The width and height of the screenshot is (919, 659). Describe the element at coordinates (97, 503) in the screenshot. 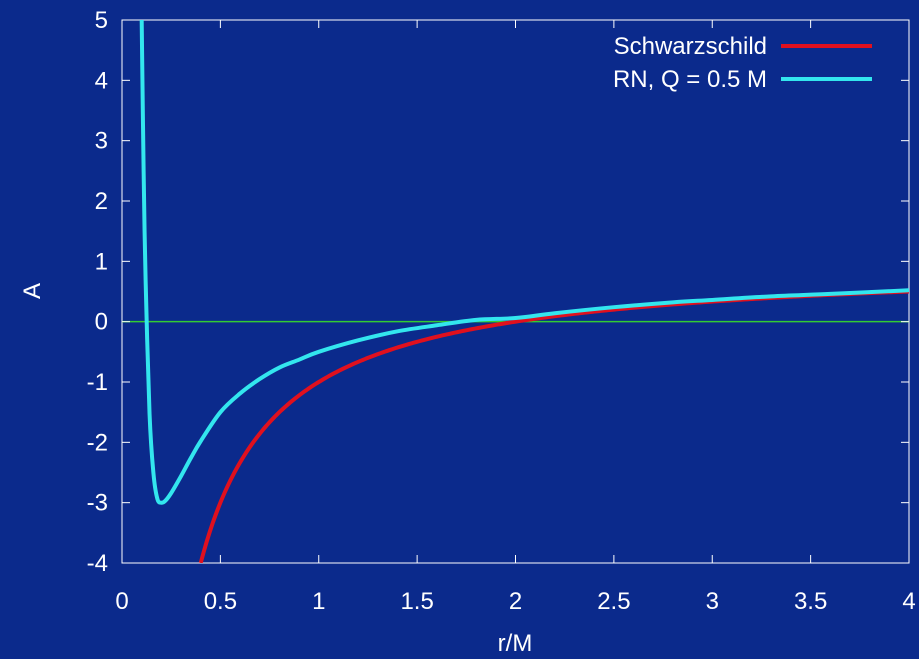

I see `y-tick-label: -3` at that location.